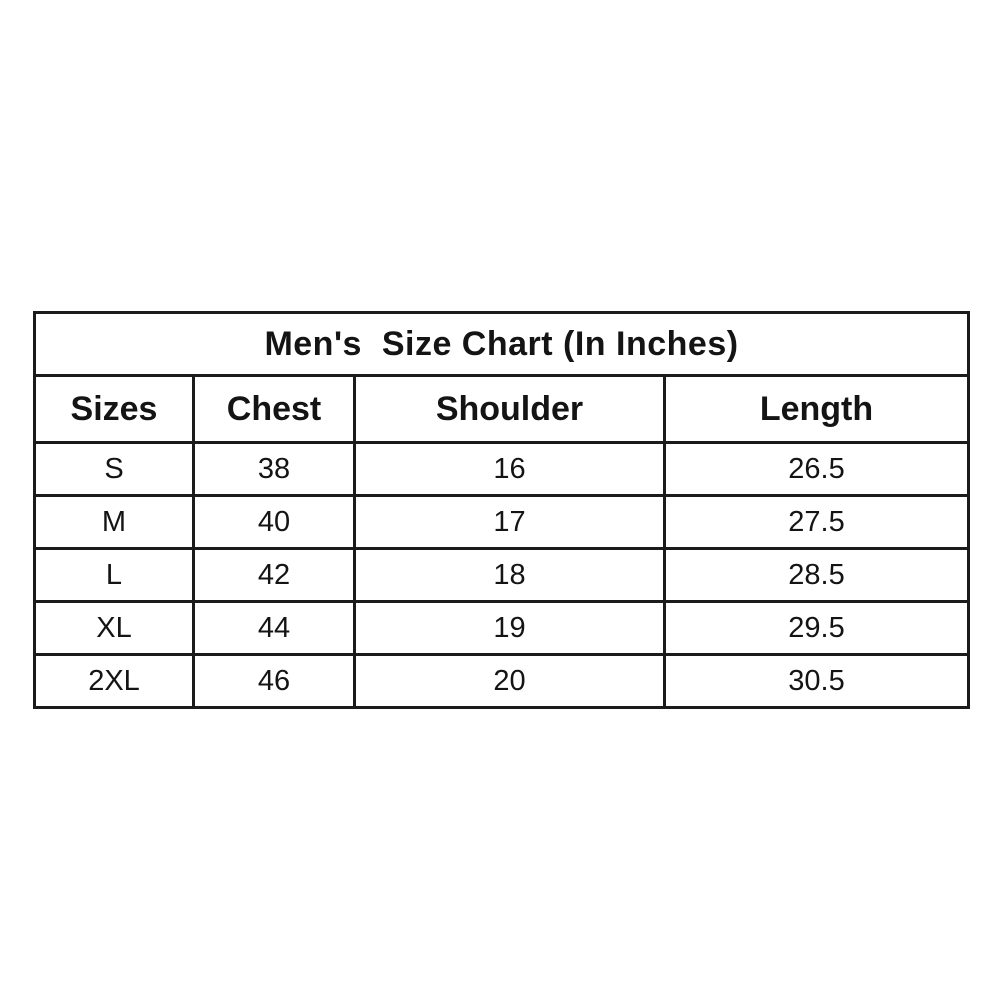  I want to click on table-row-s: S 38 16 26.5, so click(501, 469).